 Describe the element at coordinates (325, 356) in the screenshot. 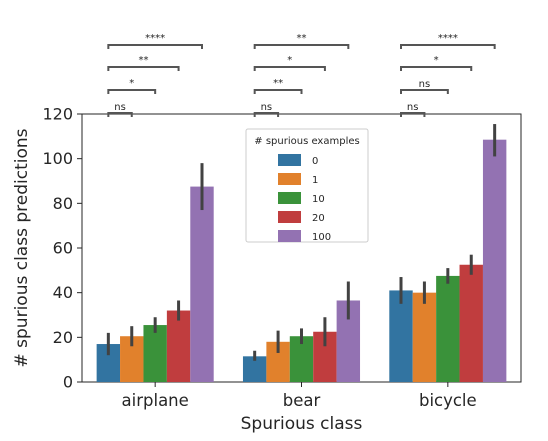

I see `bar-20-bear` at that location.